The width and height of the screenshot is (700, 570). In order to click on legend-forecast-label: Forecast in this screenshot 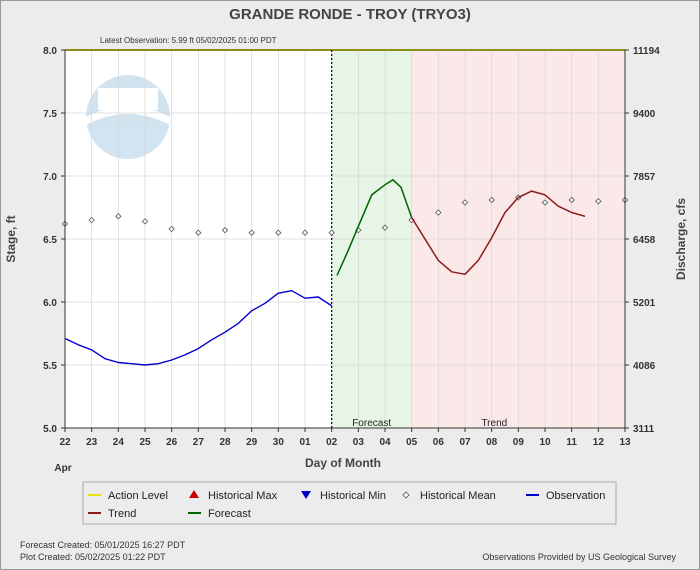, I will do `click(229, 514)`.